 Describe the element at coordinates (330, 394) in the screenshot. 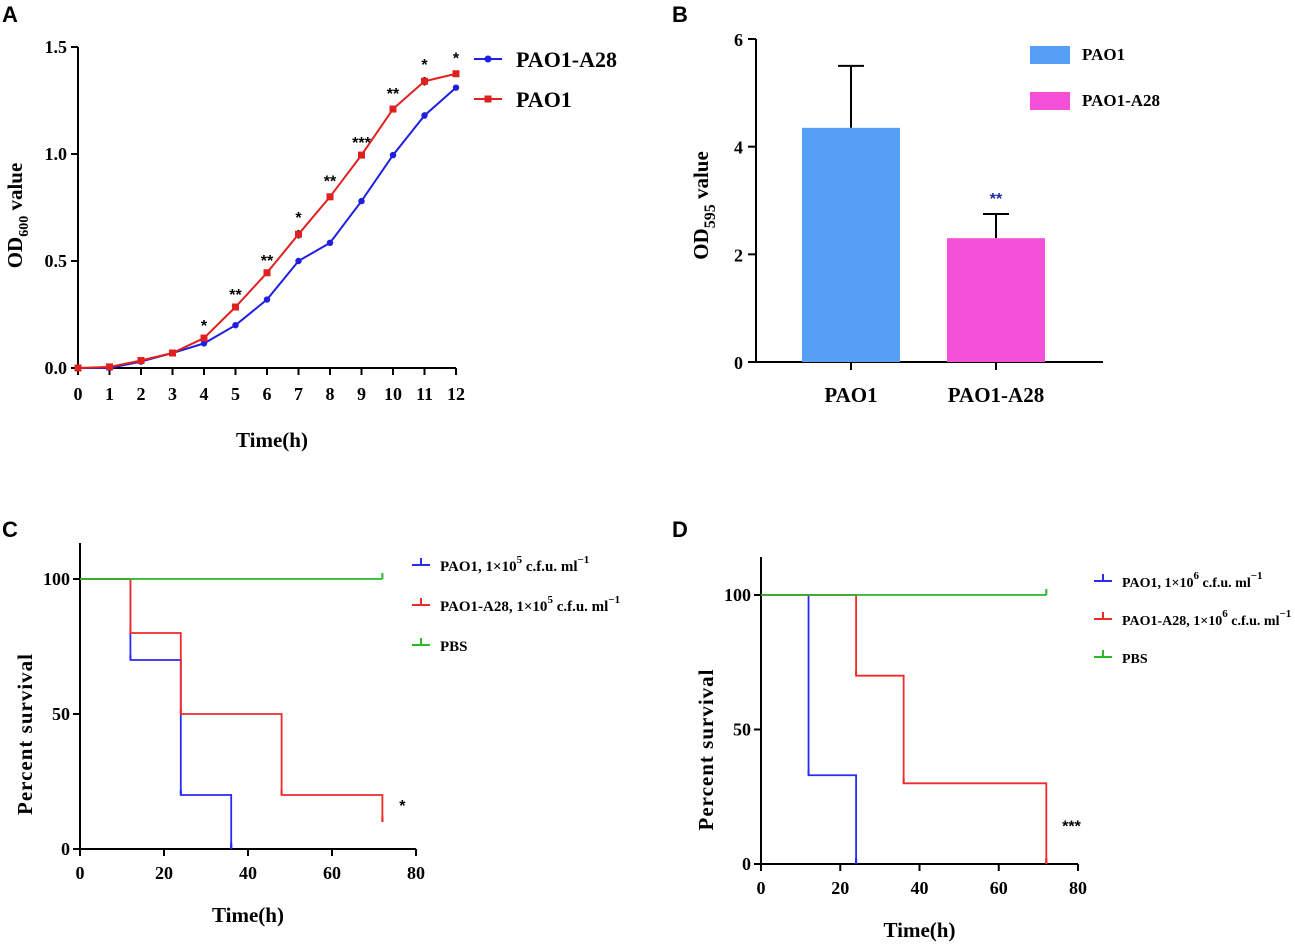

I see `x-tick-label: 8` at that location.